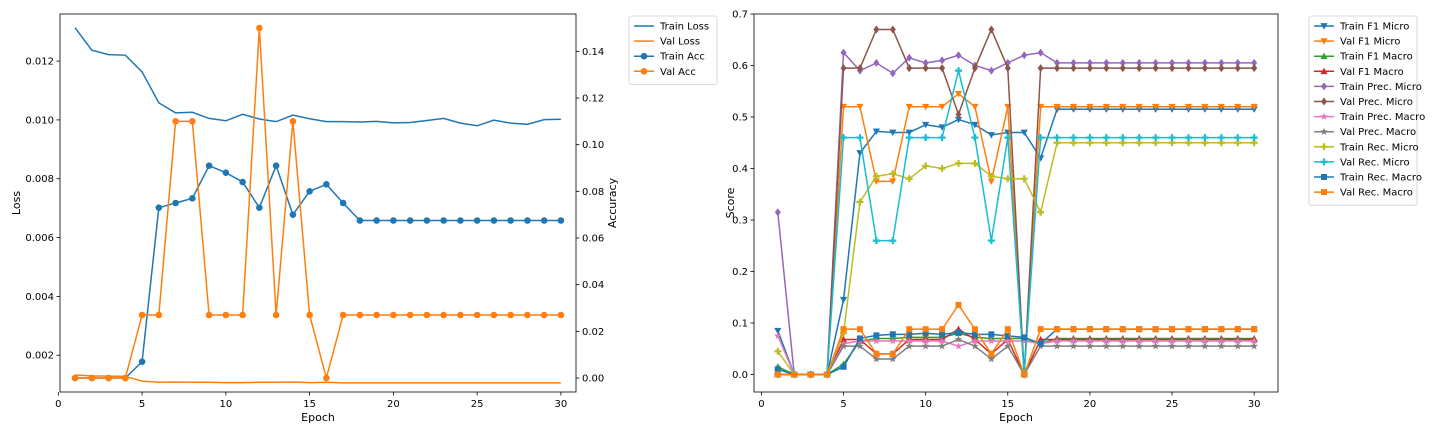 This screenshot has height=436, width=1440. I want to click on series-val-rec-macro, so click(1016, 339).